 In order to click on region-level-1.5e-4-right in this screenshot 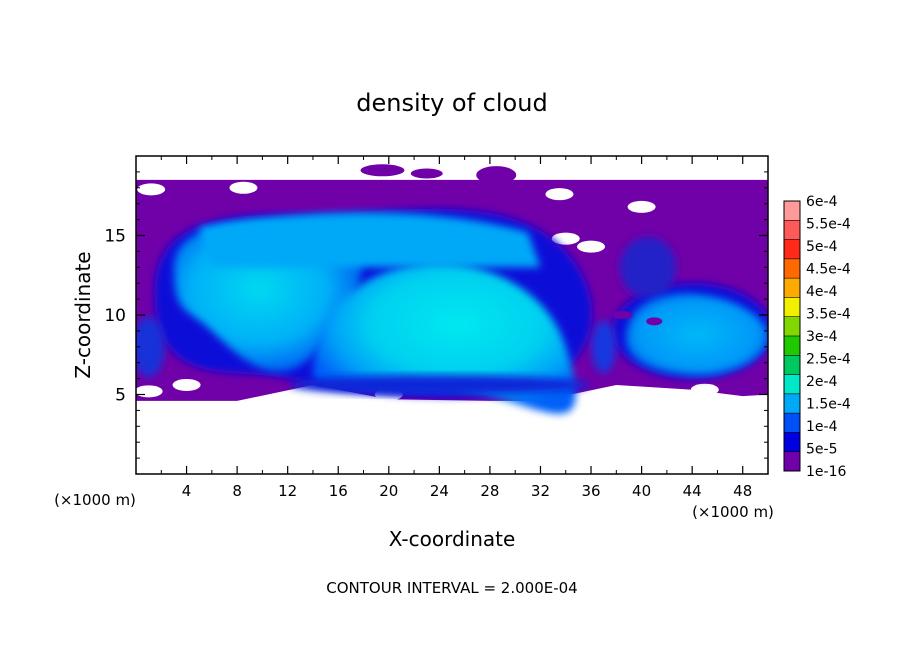, I will do `click(696, 334)`.